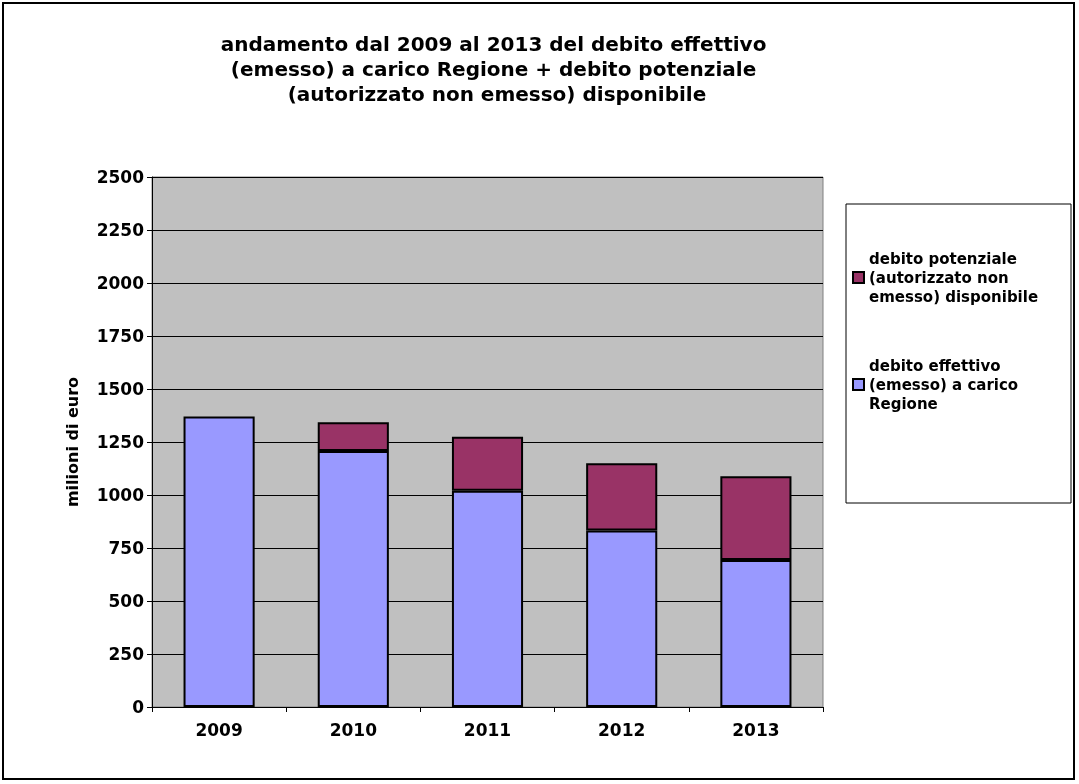 The height and width of the screenshot is (784, 1079). What do you see at coordinates (120, 442) in the screenshot?
I see `y-tick-label: 1250` at bounding box center [120, 442].